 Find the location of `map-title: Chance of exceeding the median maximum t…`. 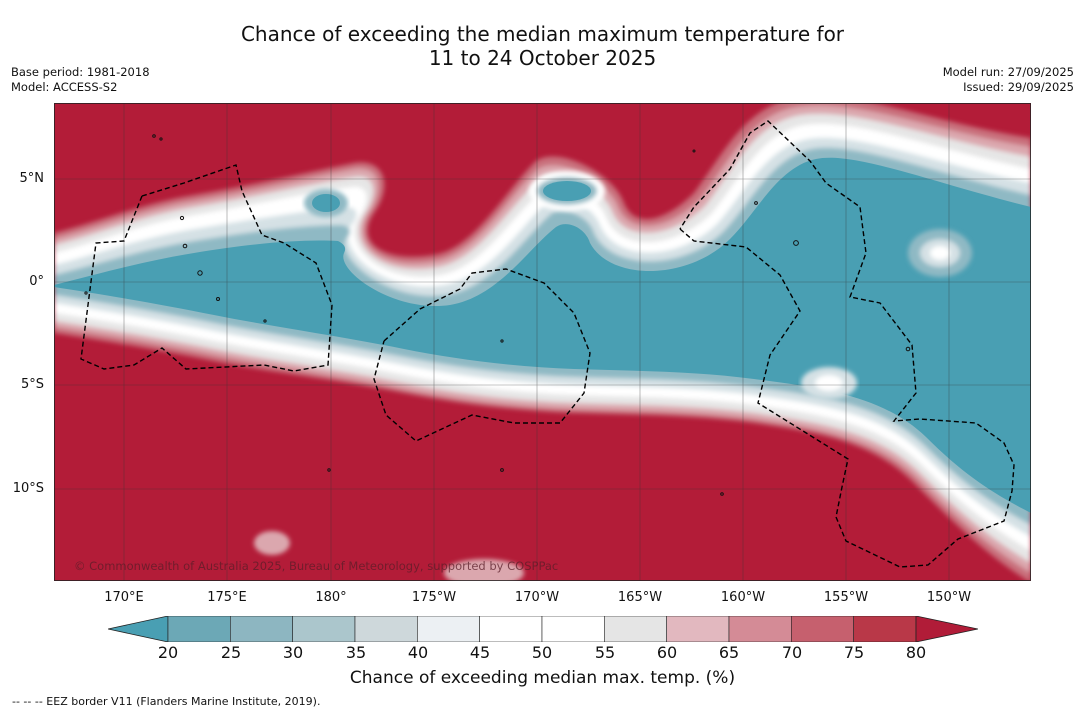

map-title: Chance of exceeding the median maximum t… is located at coordinates (542, 46).